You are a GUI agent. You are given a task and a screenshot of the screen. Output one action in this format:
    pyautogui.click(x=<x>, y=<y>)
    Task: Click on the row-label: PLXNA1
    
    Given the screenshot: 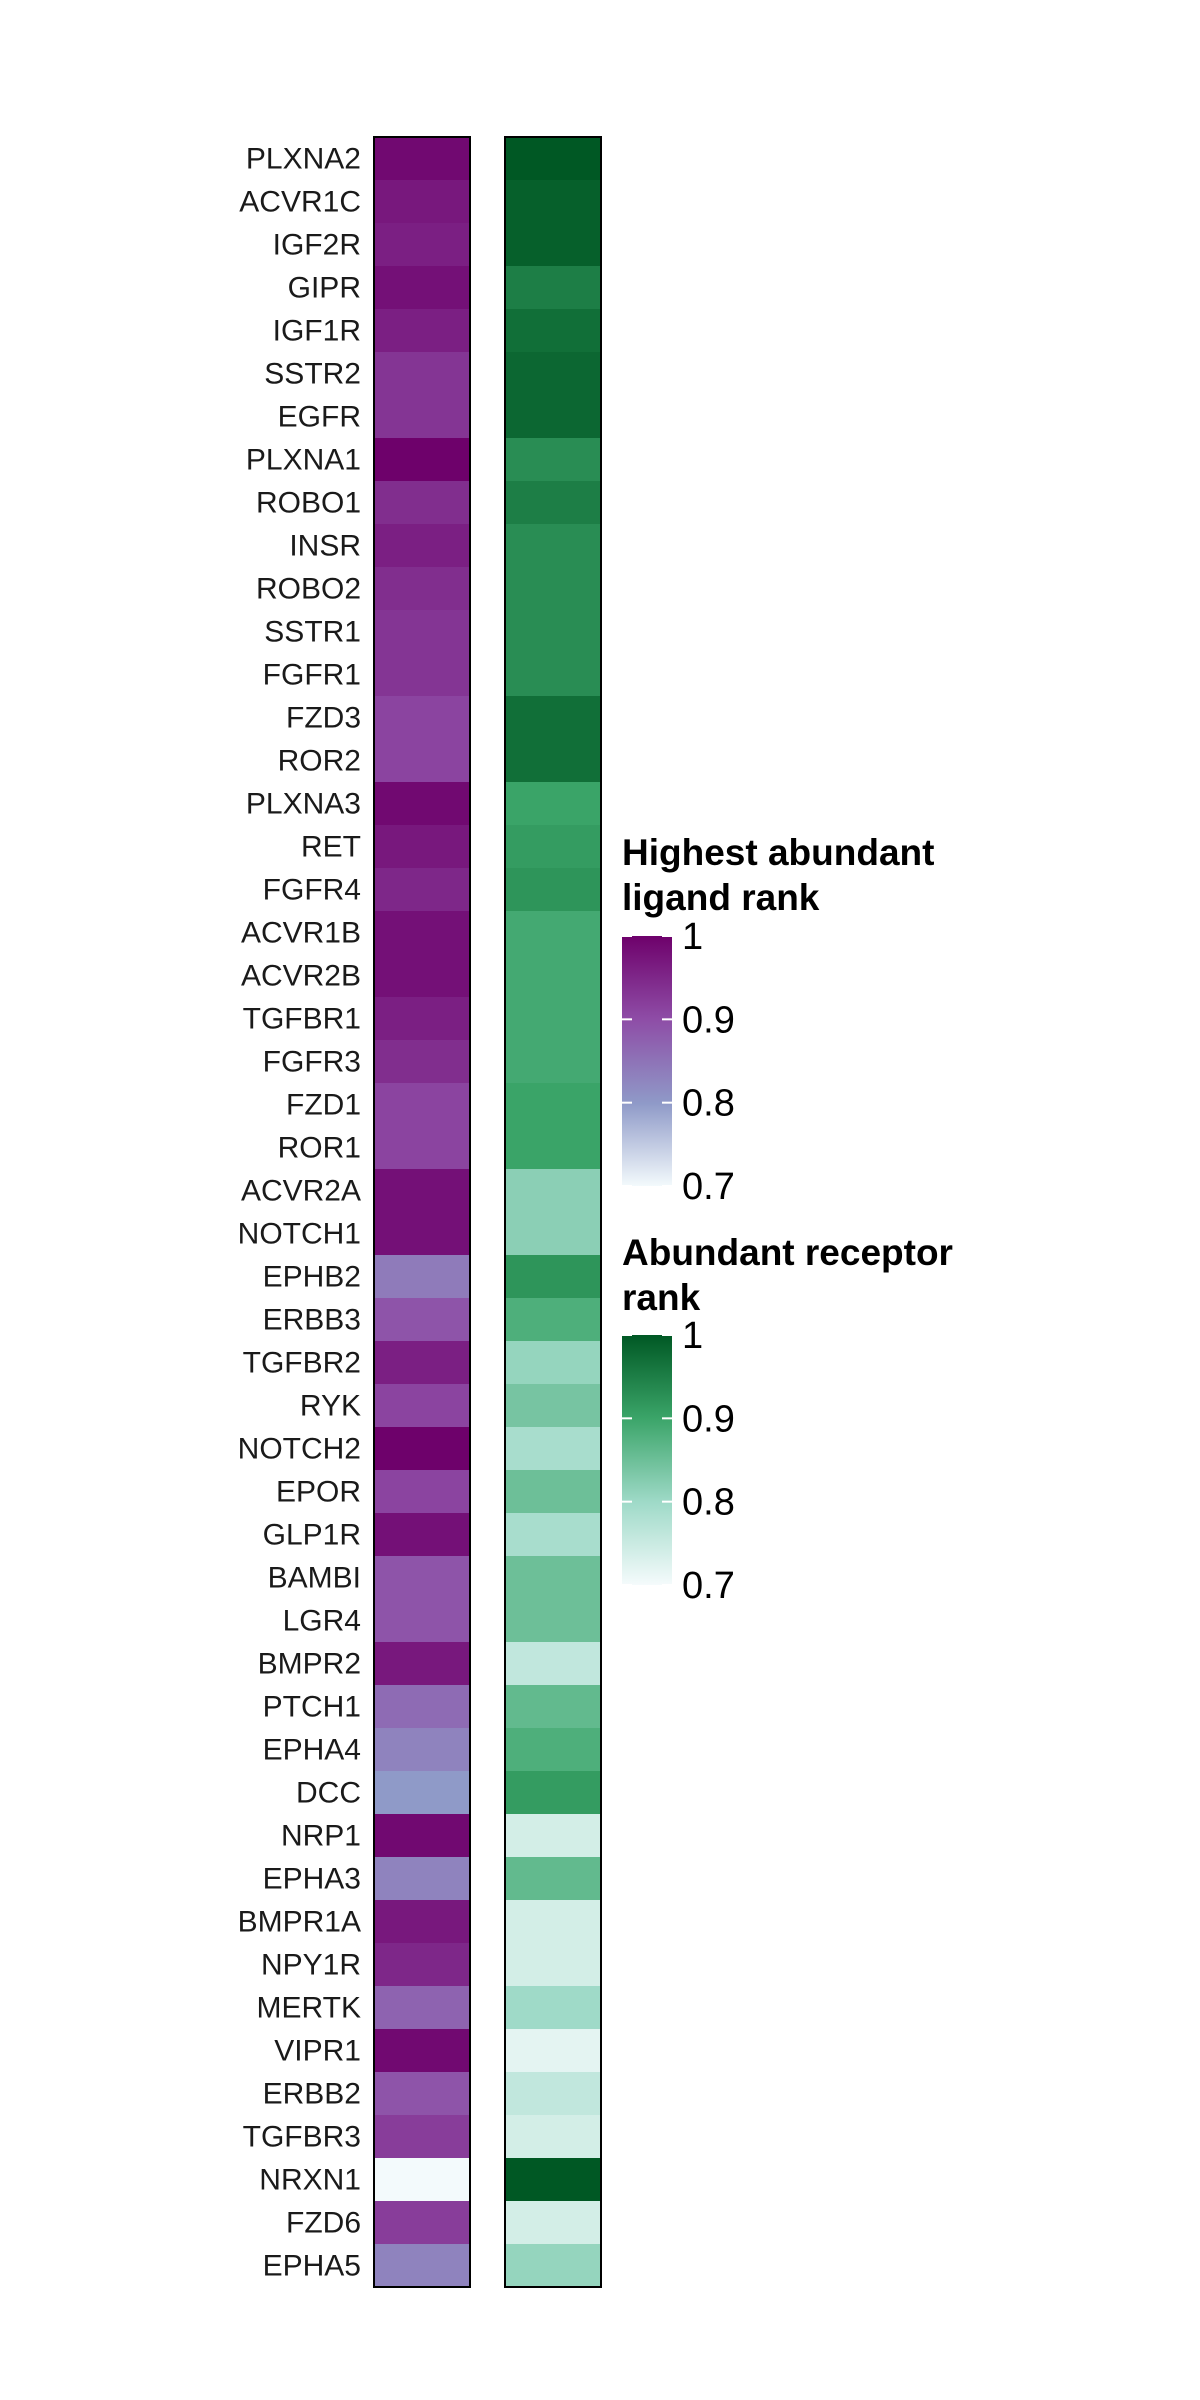 What is the action you would take?
    pyautogui.click(x=303, y=460)
    